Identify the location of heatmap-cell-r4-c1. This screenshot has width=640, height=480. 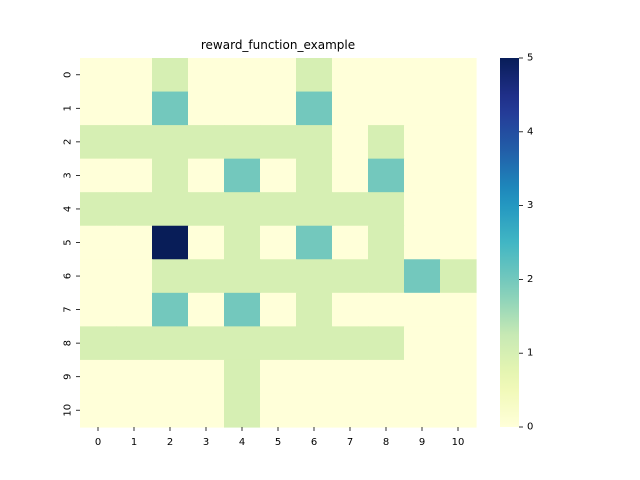
(134, 209).